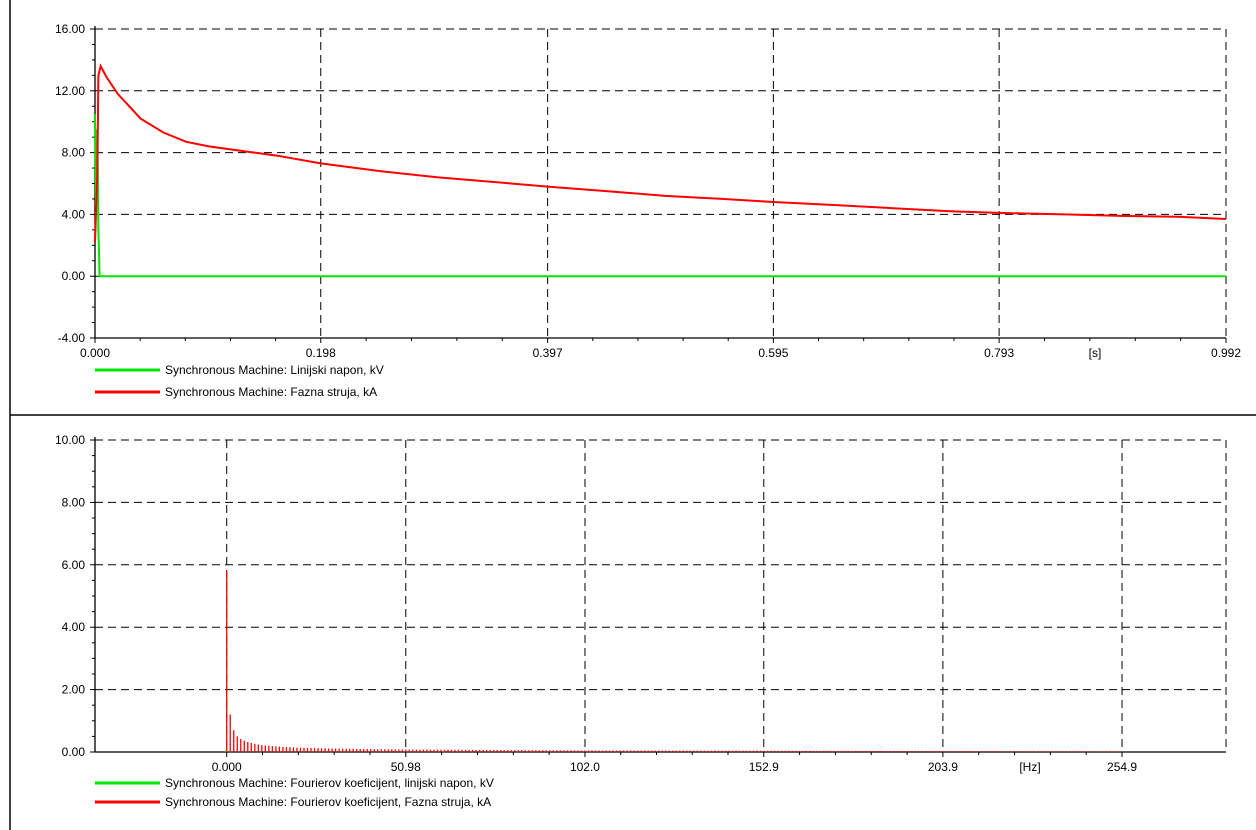 Image resolution: width=1256 pixels, height=830 pixels. I want to click on x-unit-label: [Hz], so click(1029, 767).